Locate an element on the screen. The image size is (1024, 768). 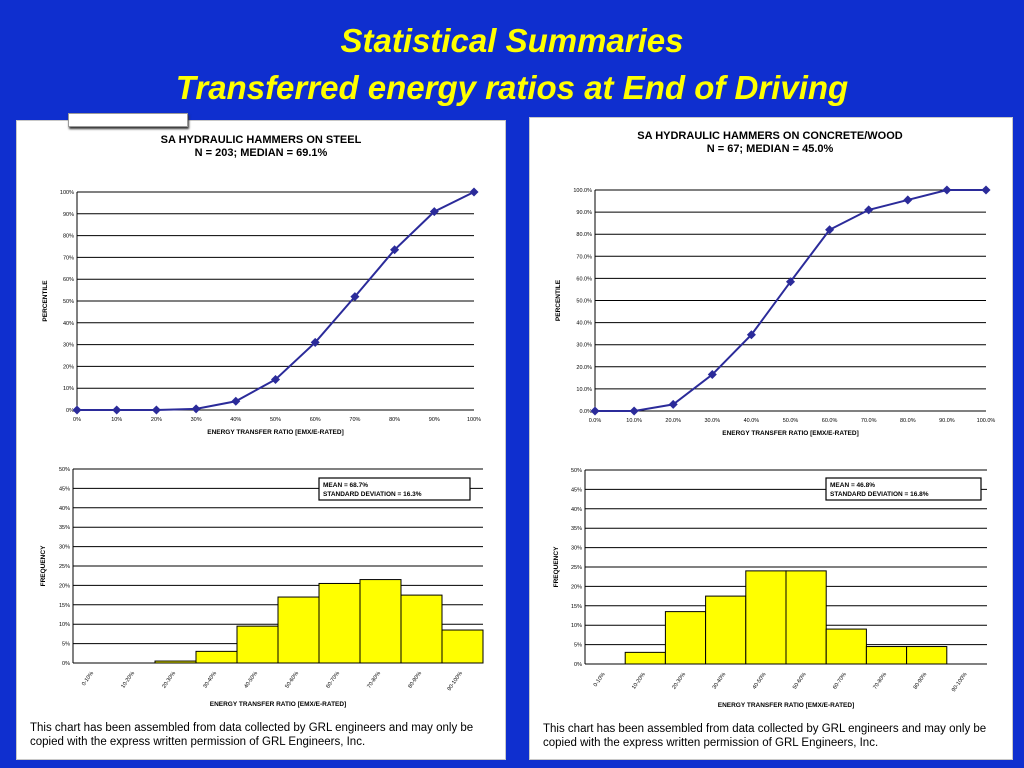
y-tick-label: 20.0% is located at coordinates (584, 368).